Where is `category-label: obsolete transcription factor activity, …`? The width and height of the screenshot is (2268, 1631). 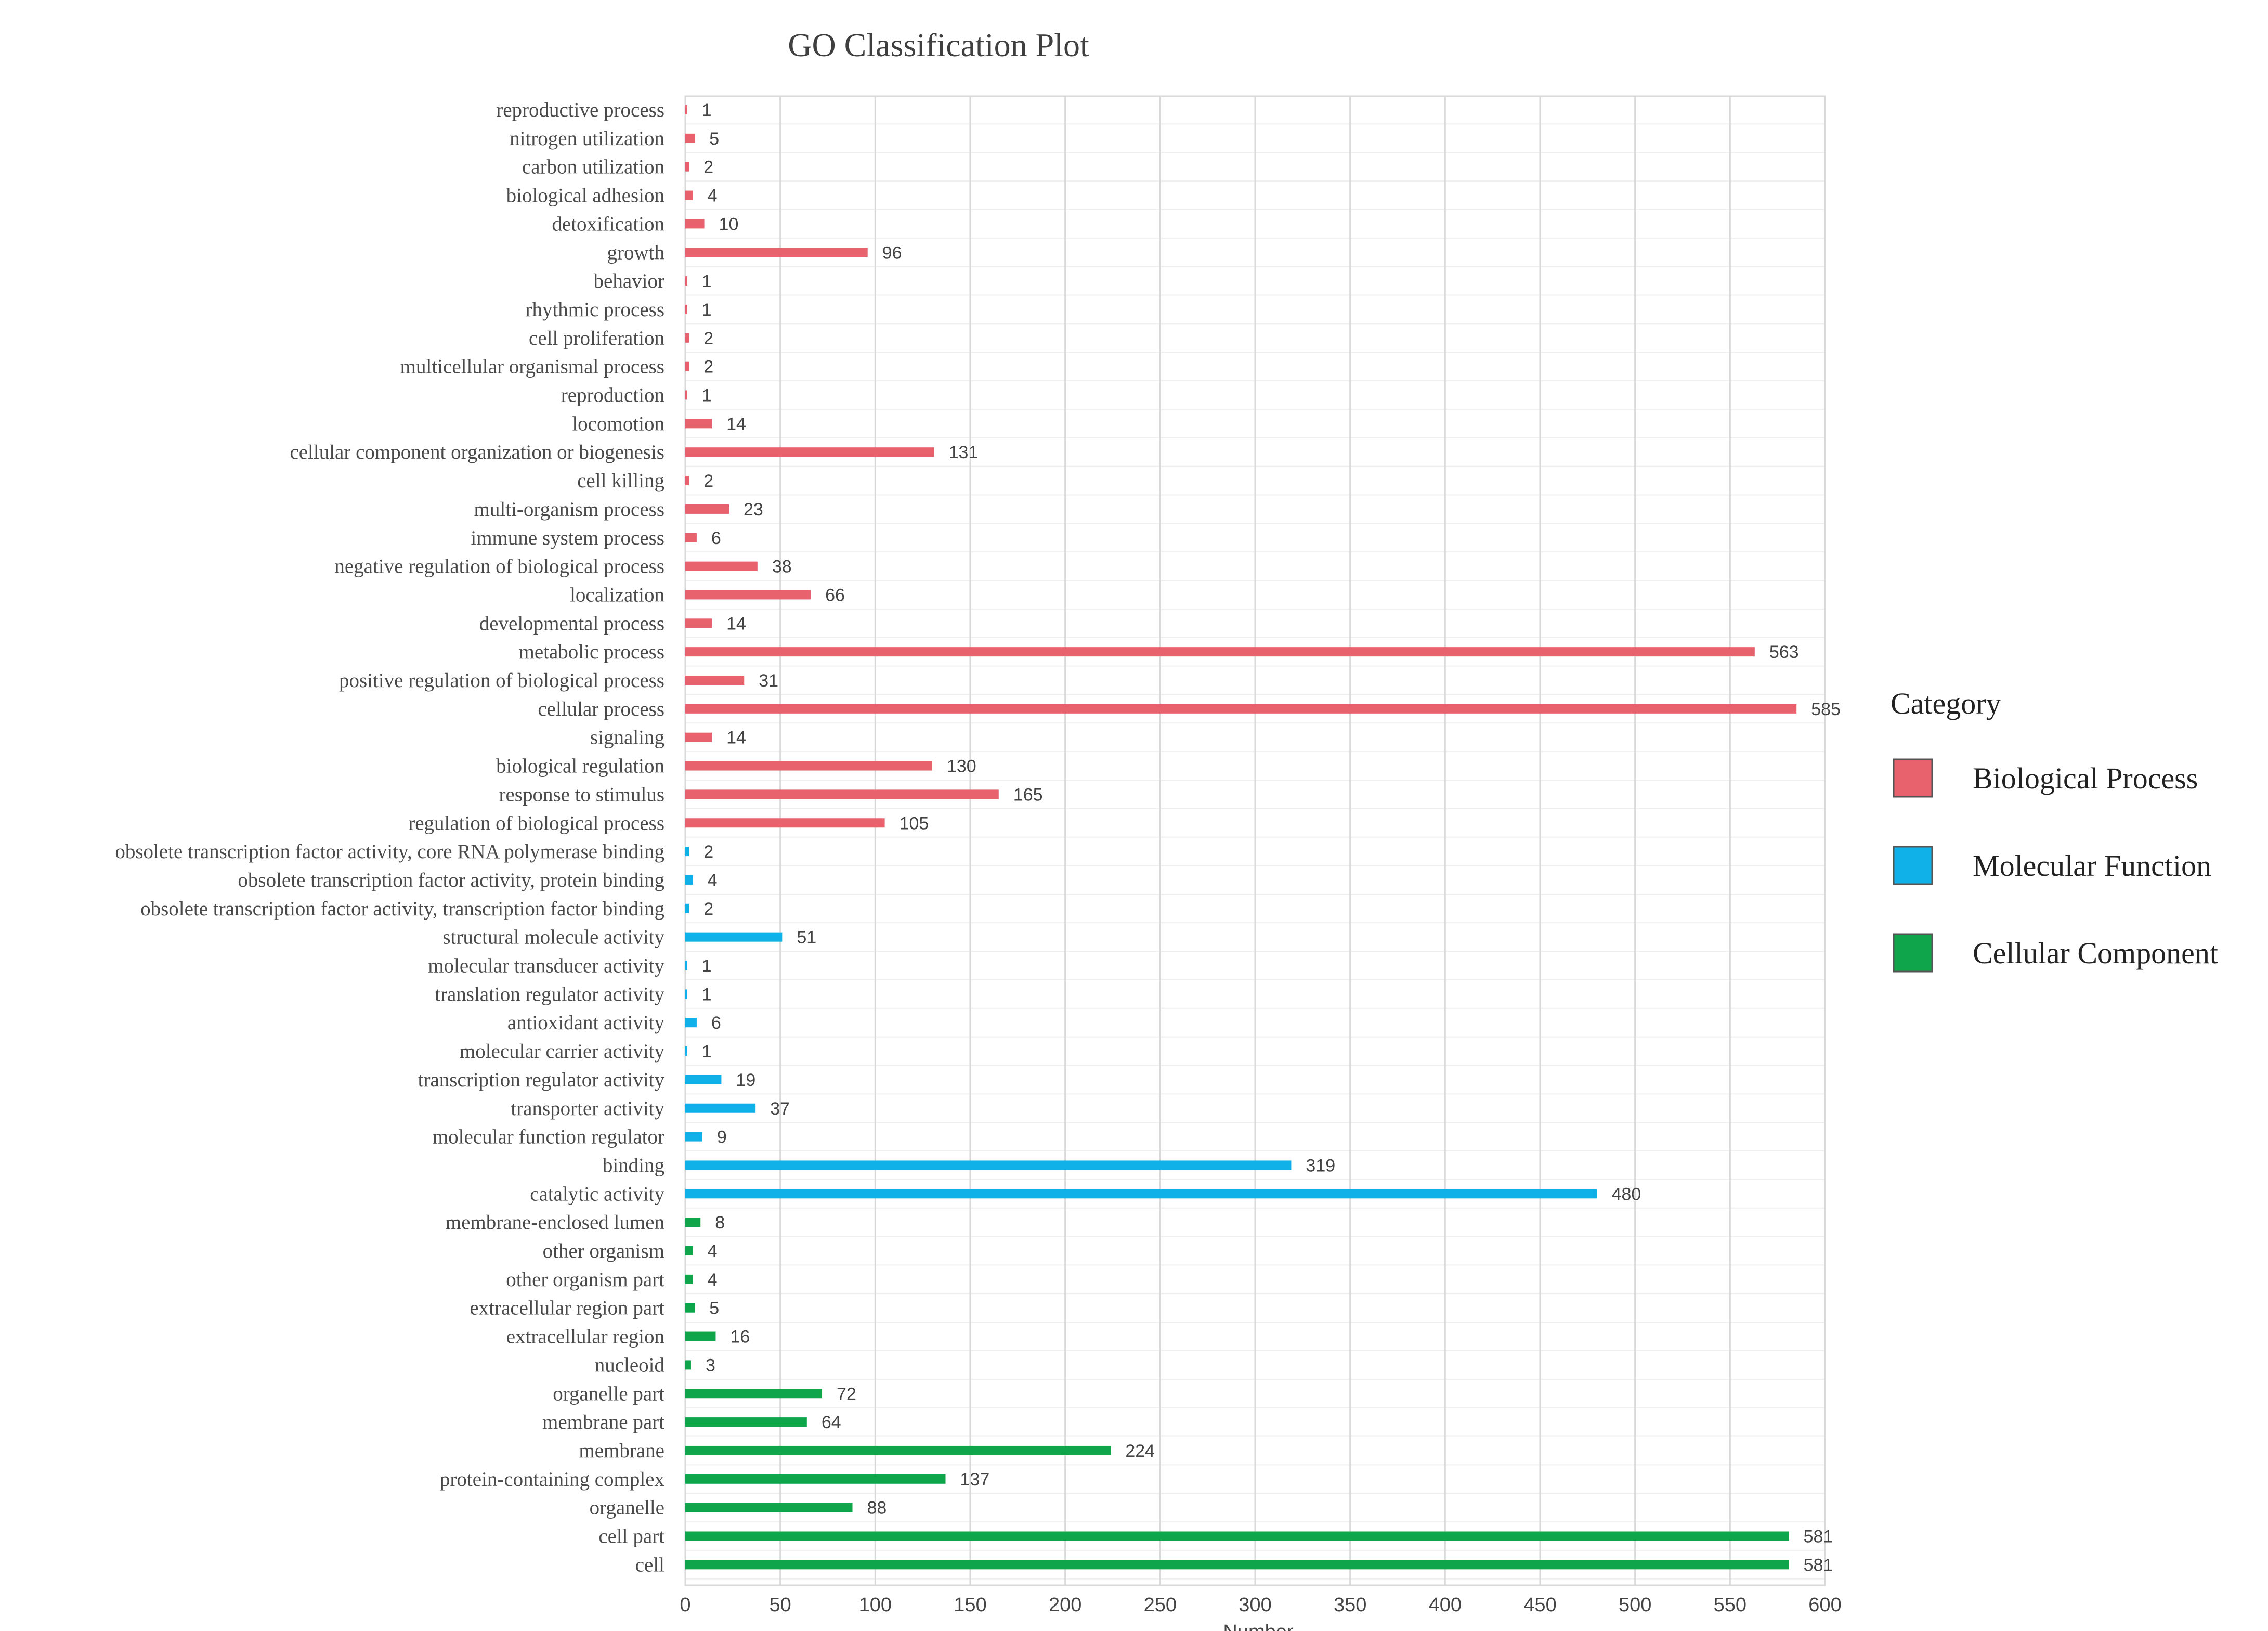
category-label: obsolete transcription factor activity, … is located at coordinates (402, 909).